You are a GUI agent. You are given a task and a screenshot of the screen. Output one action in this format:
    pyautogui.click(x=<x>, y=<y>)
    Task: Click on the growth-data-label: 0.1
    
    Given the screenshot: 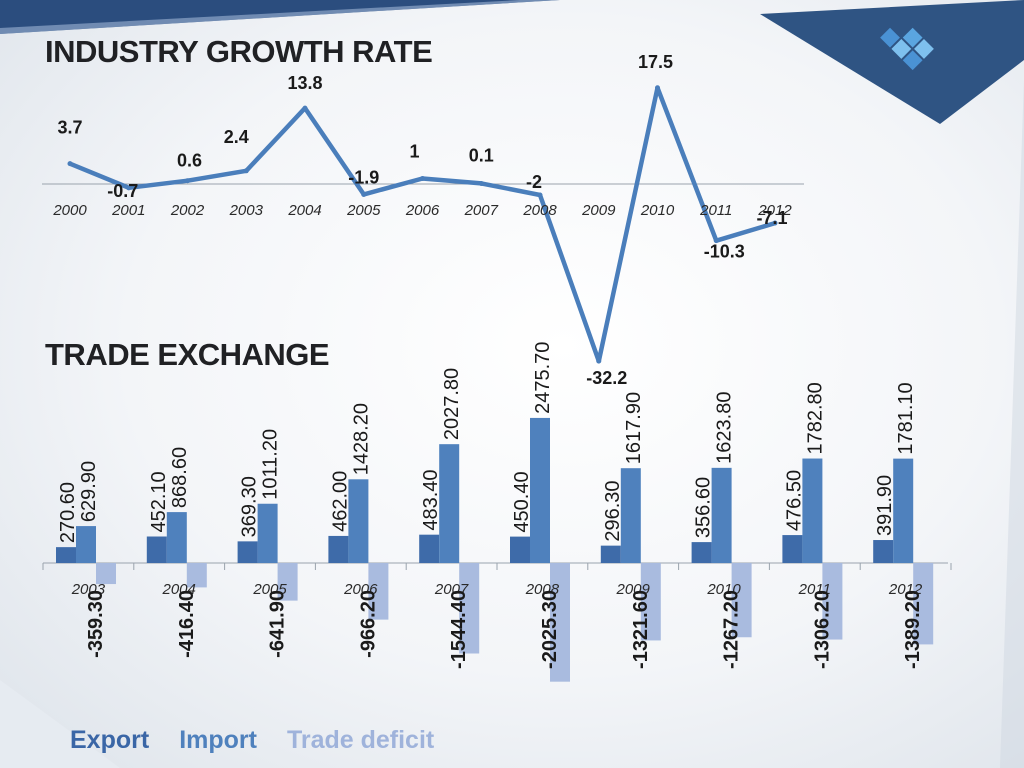 What is the action you would take?
    pyautogui.click(x=481, y=155)
    